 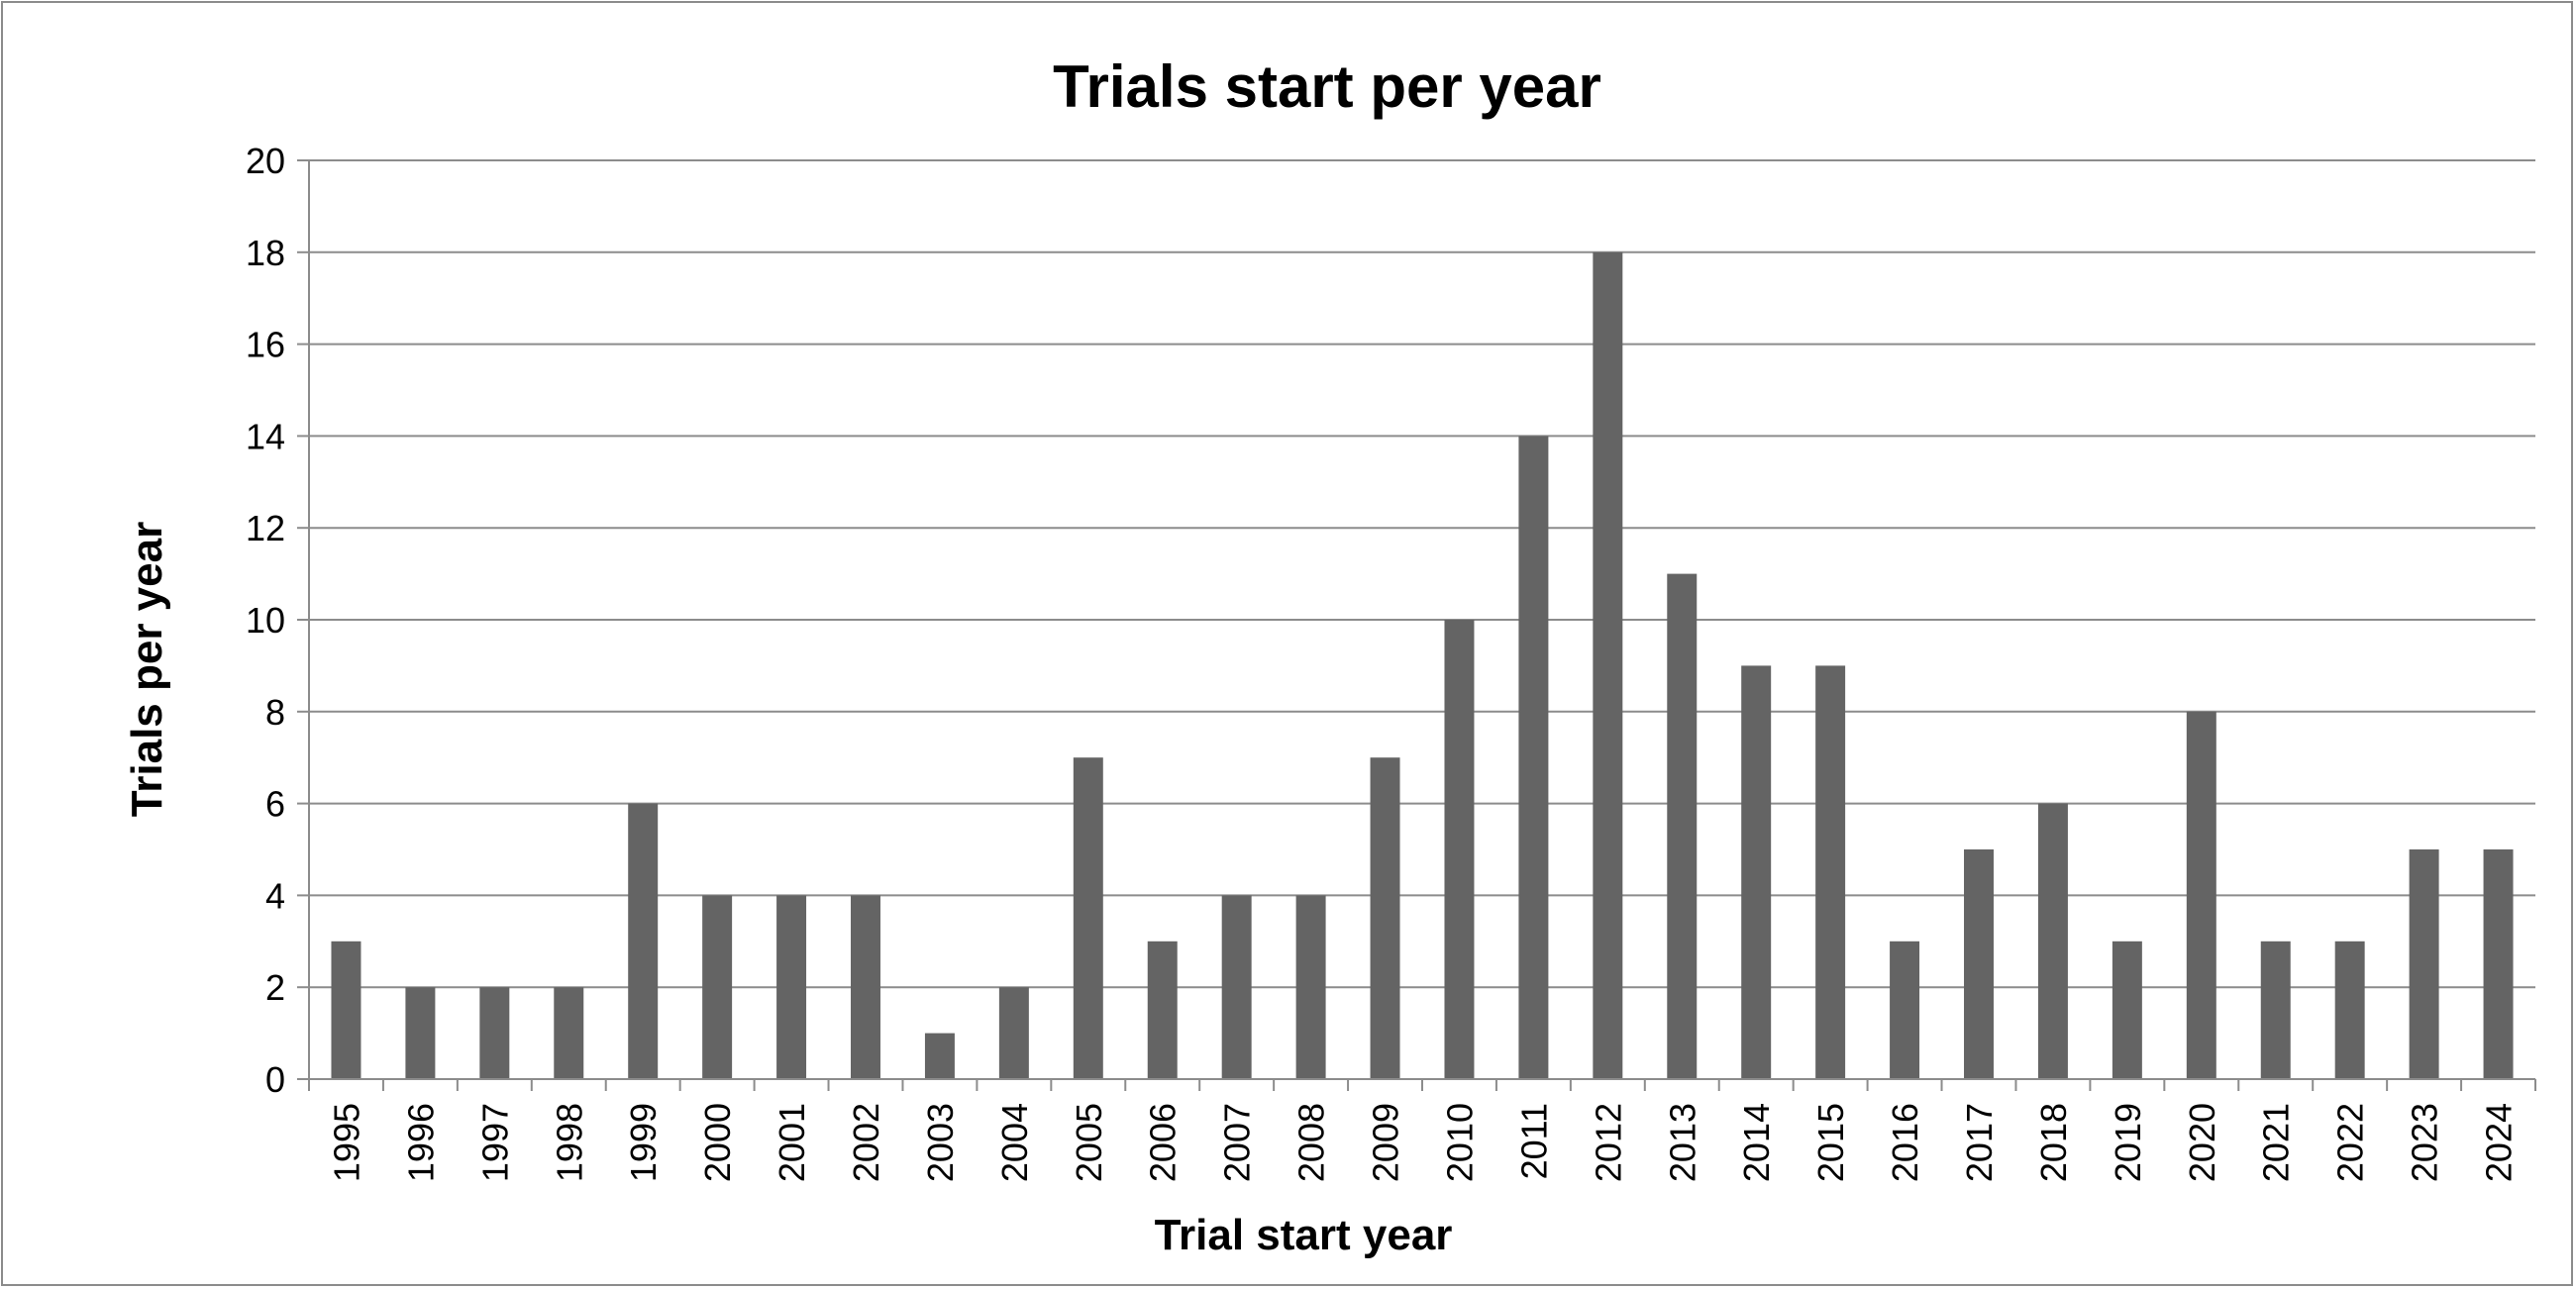 I want to click on x-tick-label: 2018, so click(x=2053, y=1143).